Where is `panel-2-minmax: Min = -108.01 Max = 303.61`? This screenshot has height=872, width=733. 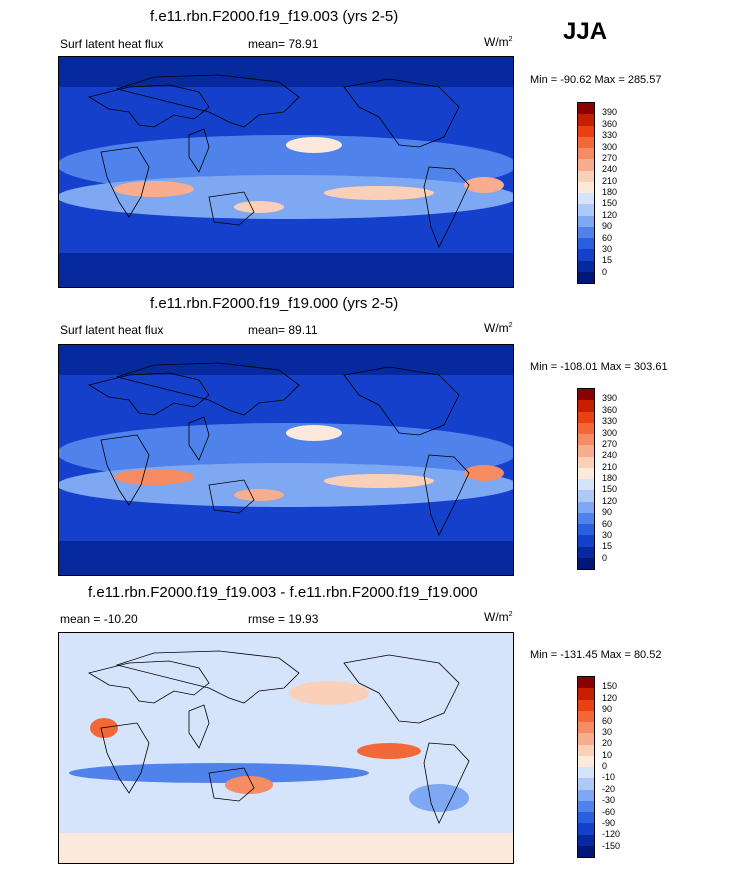
panel-2-minmax: Min = -108.01 Max = 303.61 is located at coordinates (599, 367).